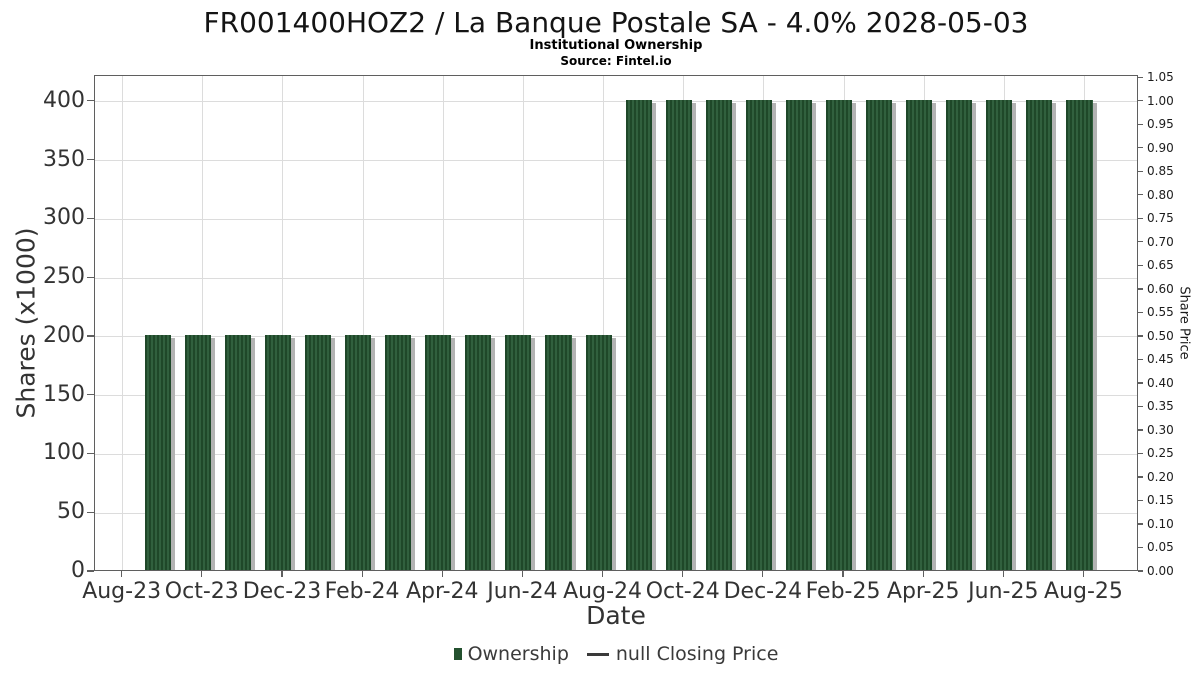 Image resolution: width=1200 pixels, height=675 pixels. What do you see at coordinates (1160, 382) in the screenshot?
I see `price-tick-label: 0.40` at bounding box center [1160, 382].